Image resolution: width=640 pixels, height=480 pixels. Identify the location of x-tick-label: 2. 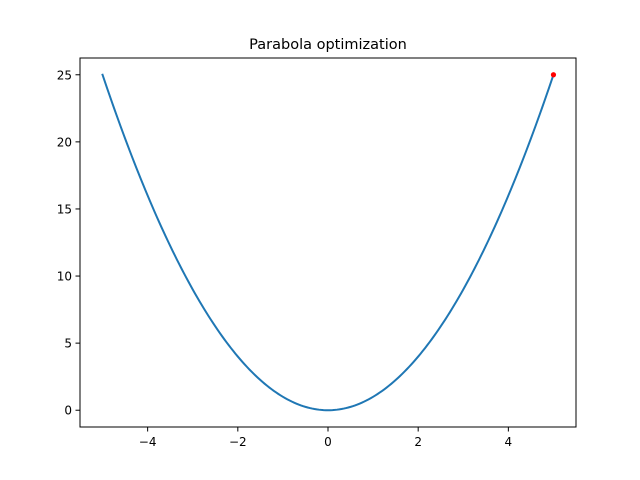
(418, 442).